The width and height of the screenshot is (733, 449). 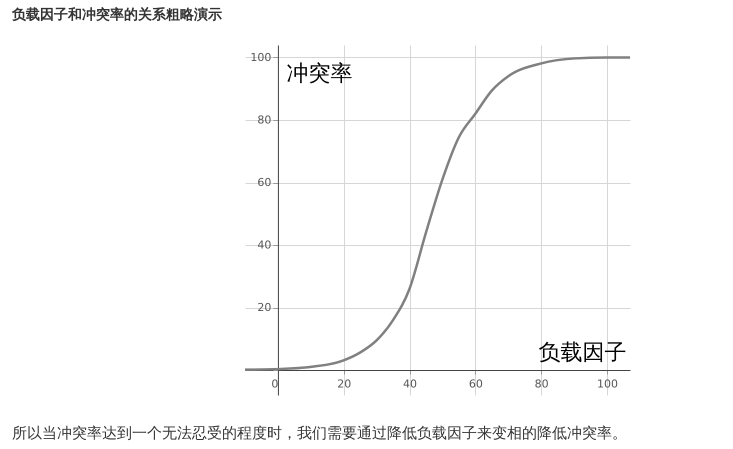 I want to click on text: 负载因子和冲突率的关系粗略演示, so click(x=117, y=15).